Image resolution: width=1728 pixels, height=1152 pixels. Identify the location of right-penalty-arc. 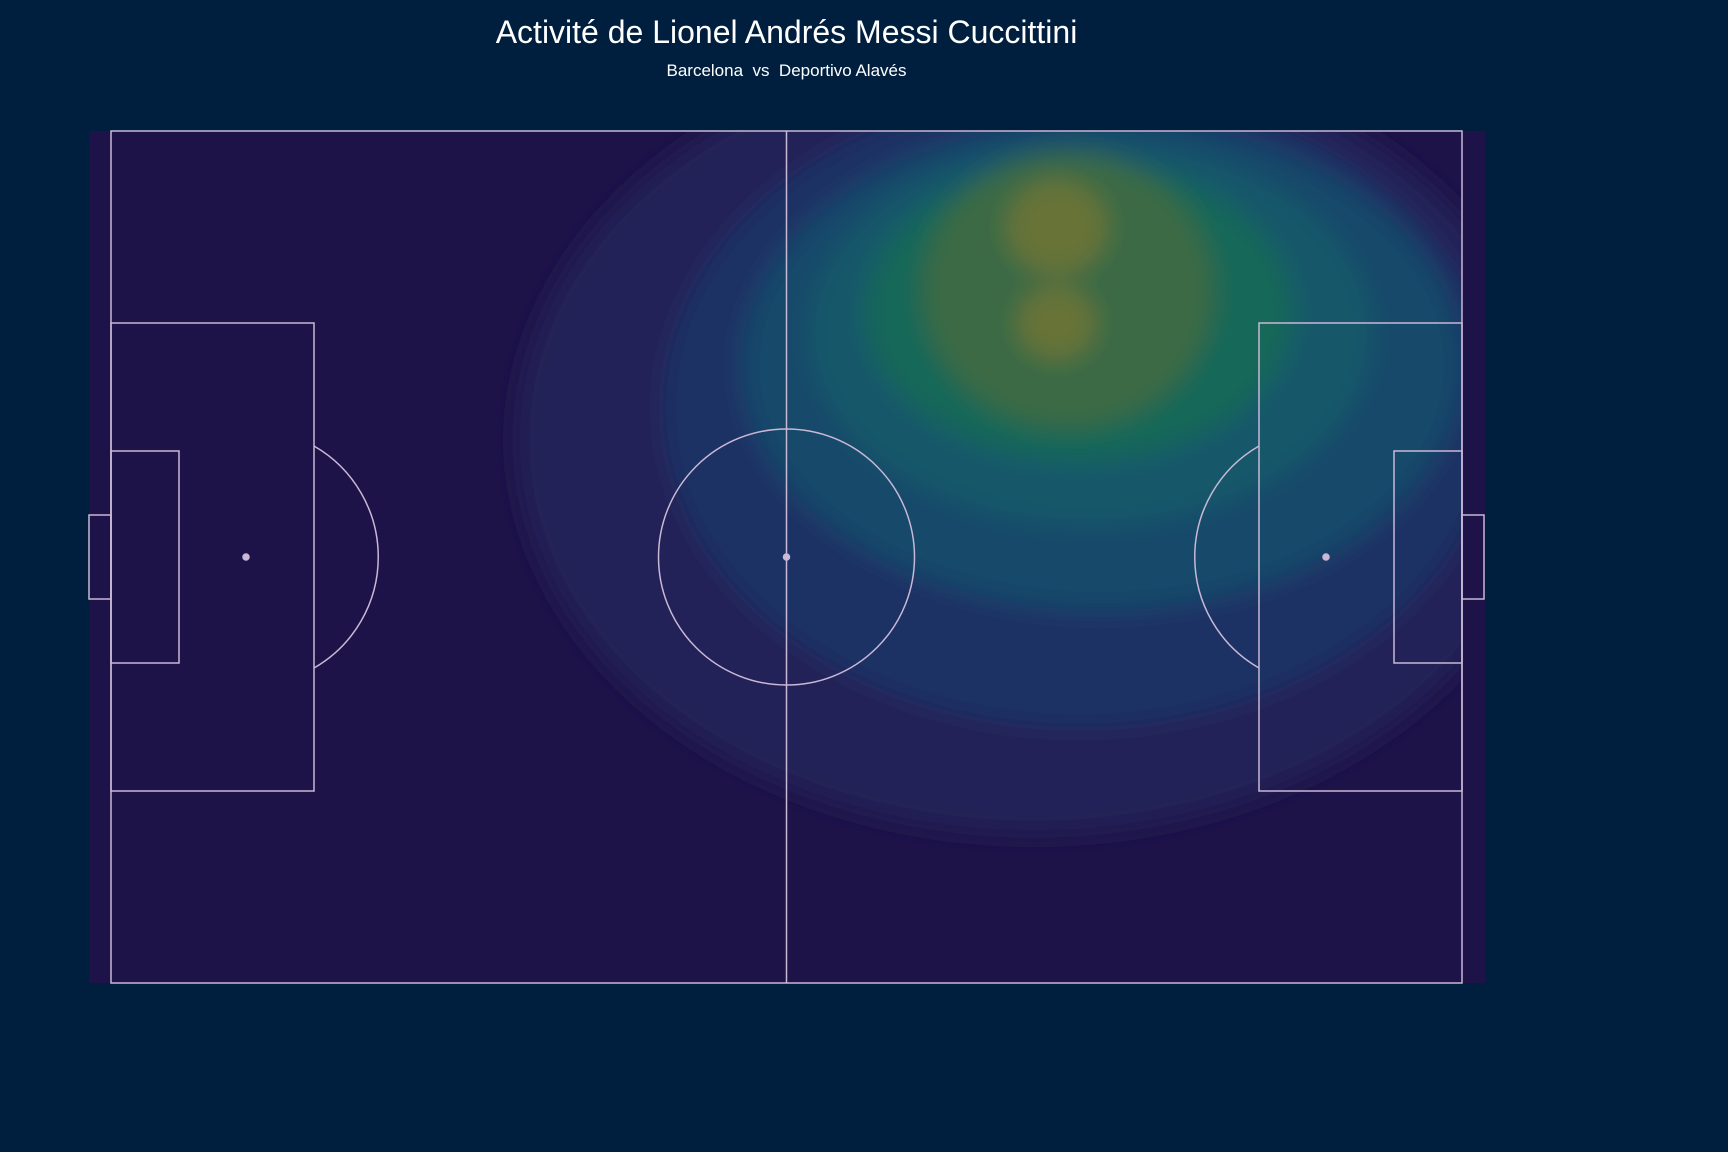
(1227, 557).